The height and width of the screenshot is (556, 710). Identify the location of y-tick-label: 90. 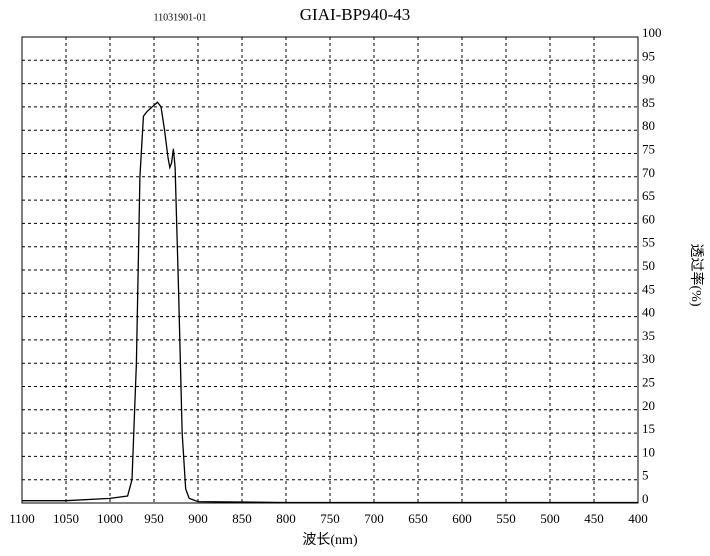
(648, 79).